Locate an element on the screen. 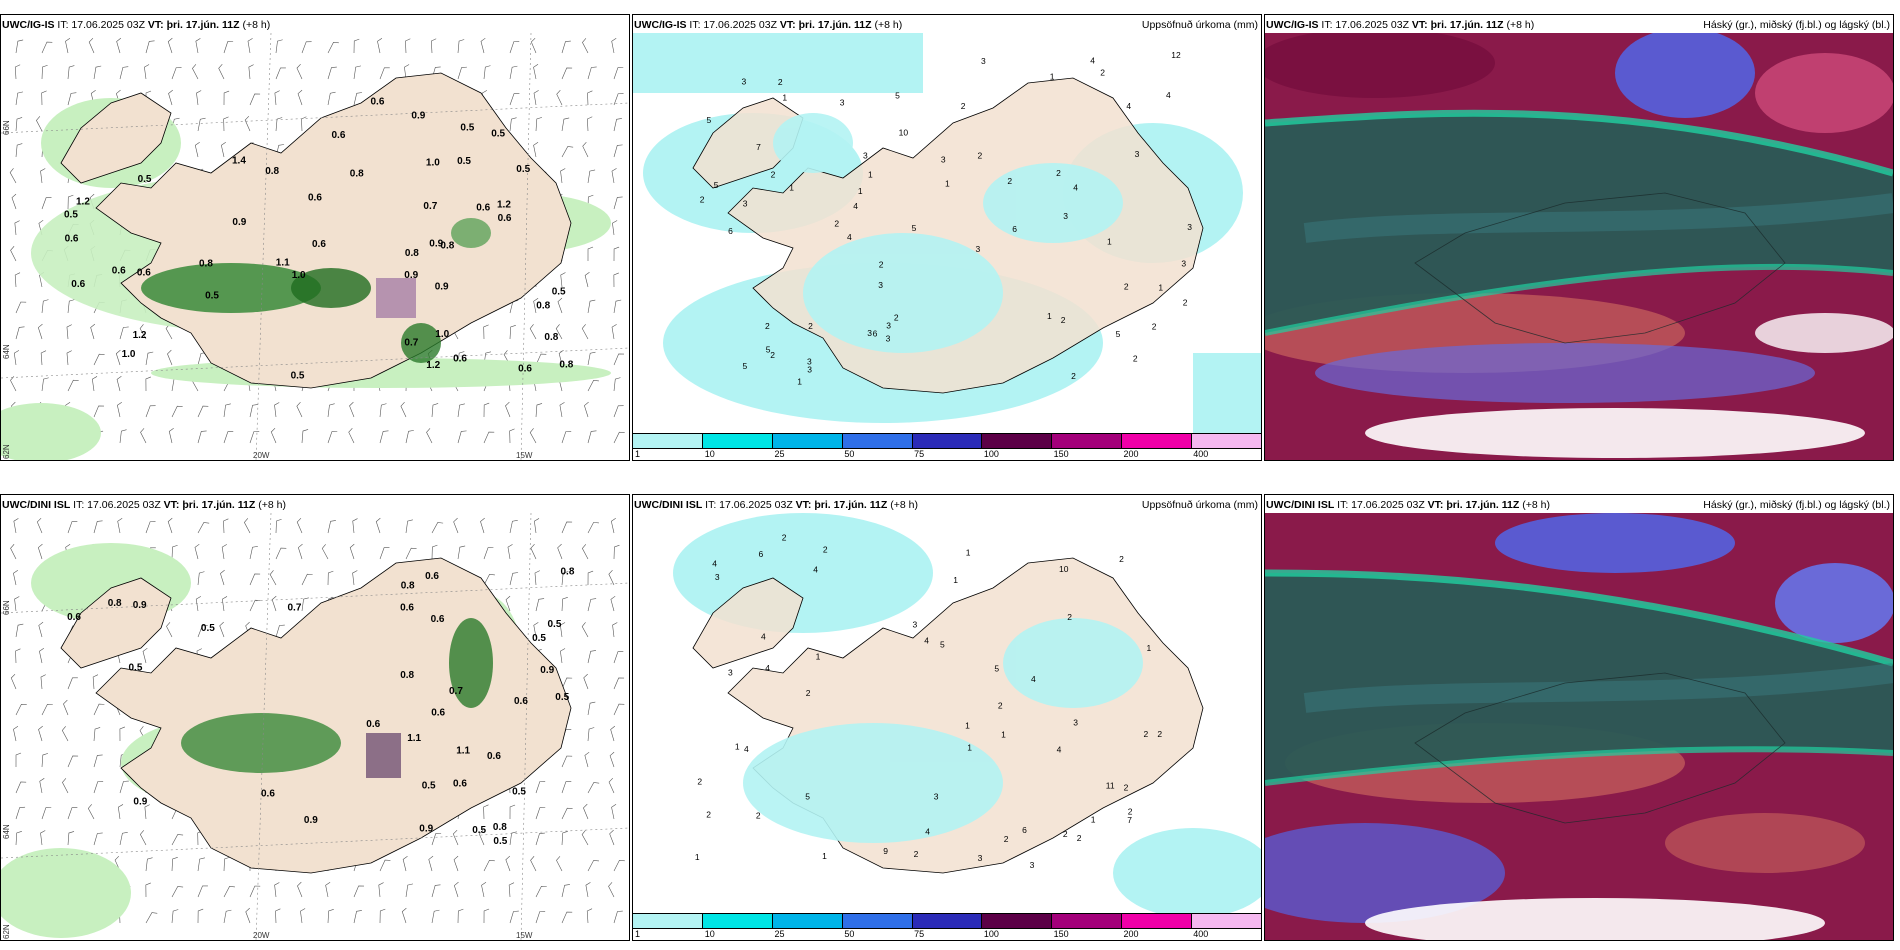  map-svg is located at coordinates (1579, 246).